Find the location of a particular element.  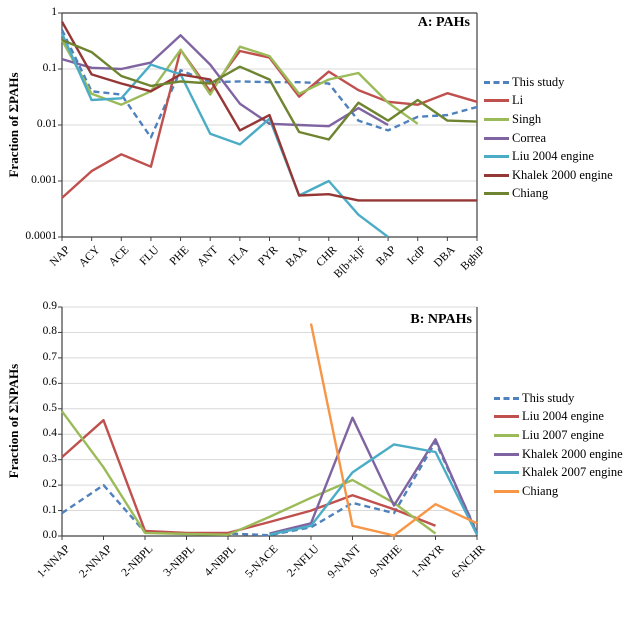

legend-label: Khalek 2007 engine is located at coordinates (572, 472).